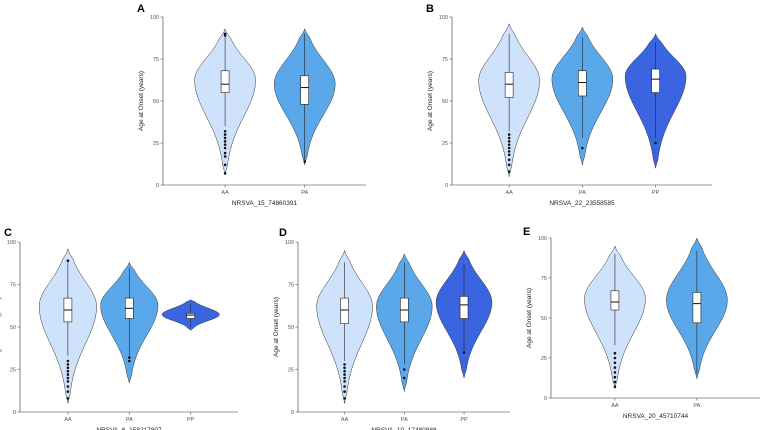 Image resolution: width=768 pixels, height=430 pixels. Describe the element at coordinates (283, 233) in the screenshot. I see `panel-letter: D` at that location.